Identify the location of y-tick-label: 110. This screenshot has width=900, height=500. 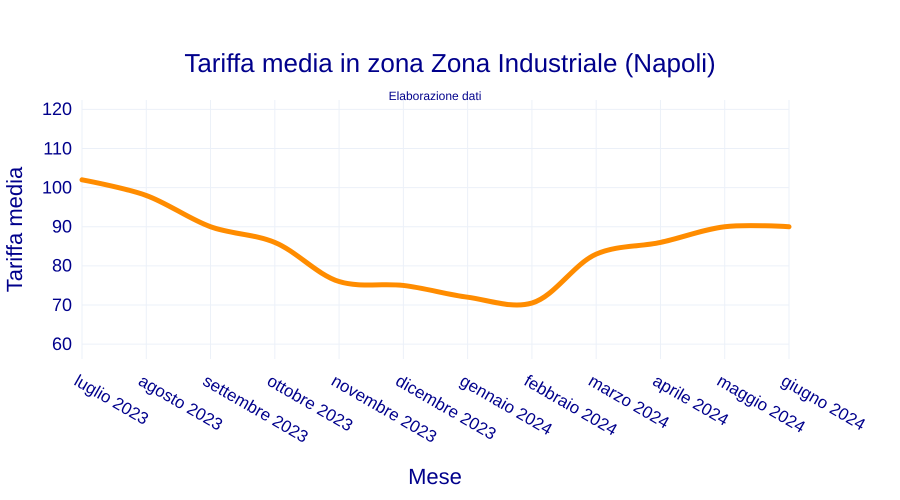
(57, 148).